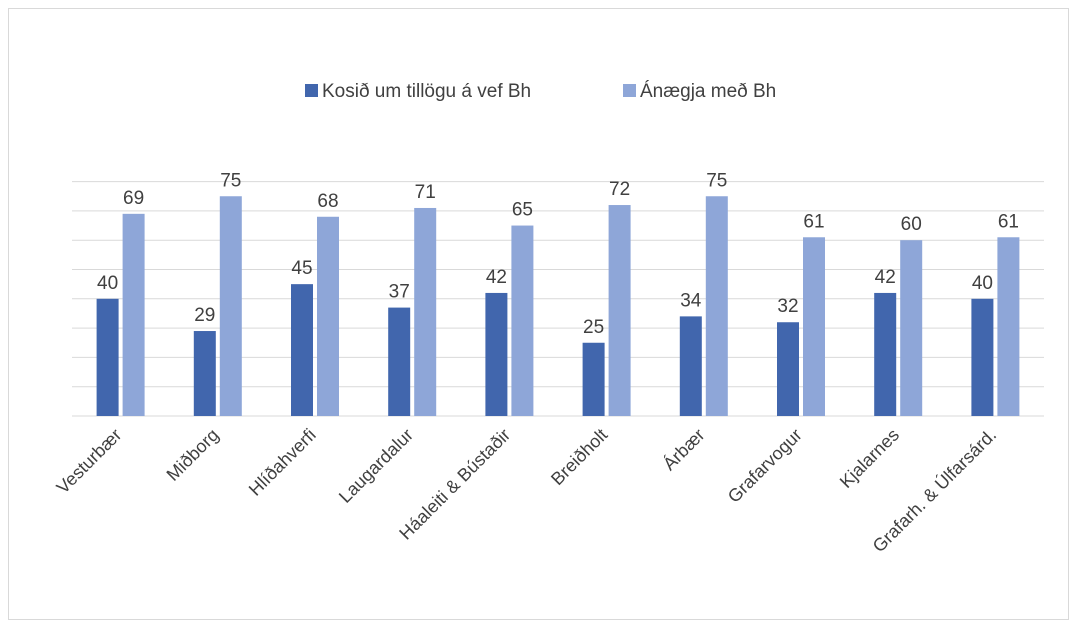  I want to click on data-label-series-2-6: 72, so click(619, 189).